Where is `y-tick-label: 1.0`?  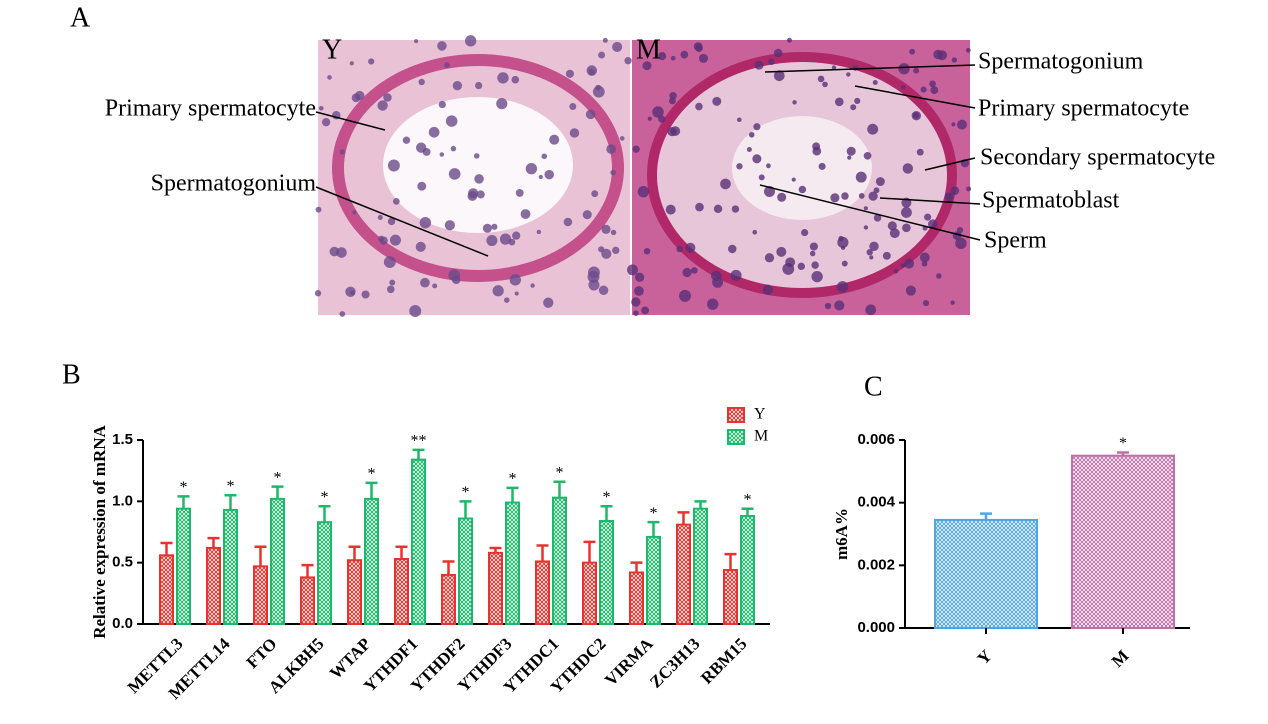 y-tick-label: 1.0 is located at coordinates (122, 500).